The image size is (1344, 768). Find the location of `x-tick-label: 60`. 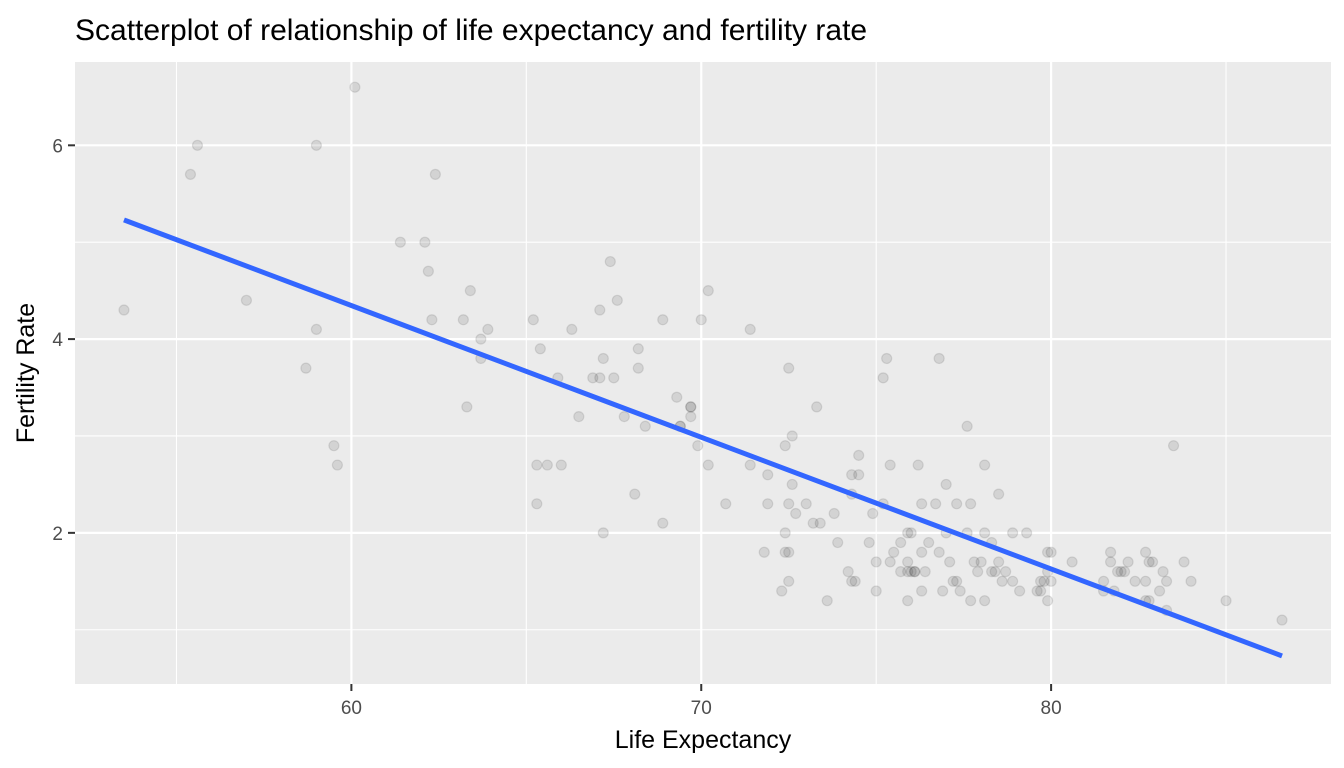

x-tick-label: 60 is located at coordinates (351, 708).